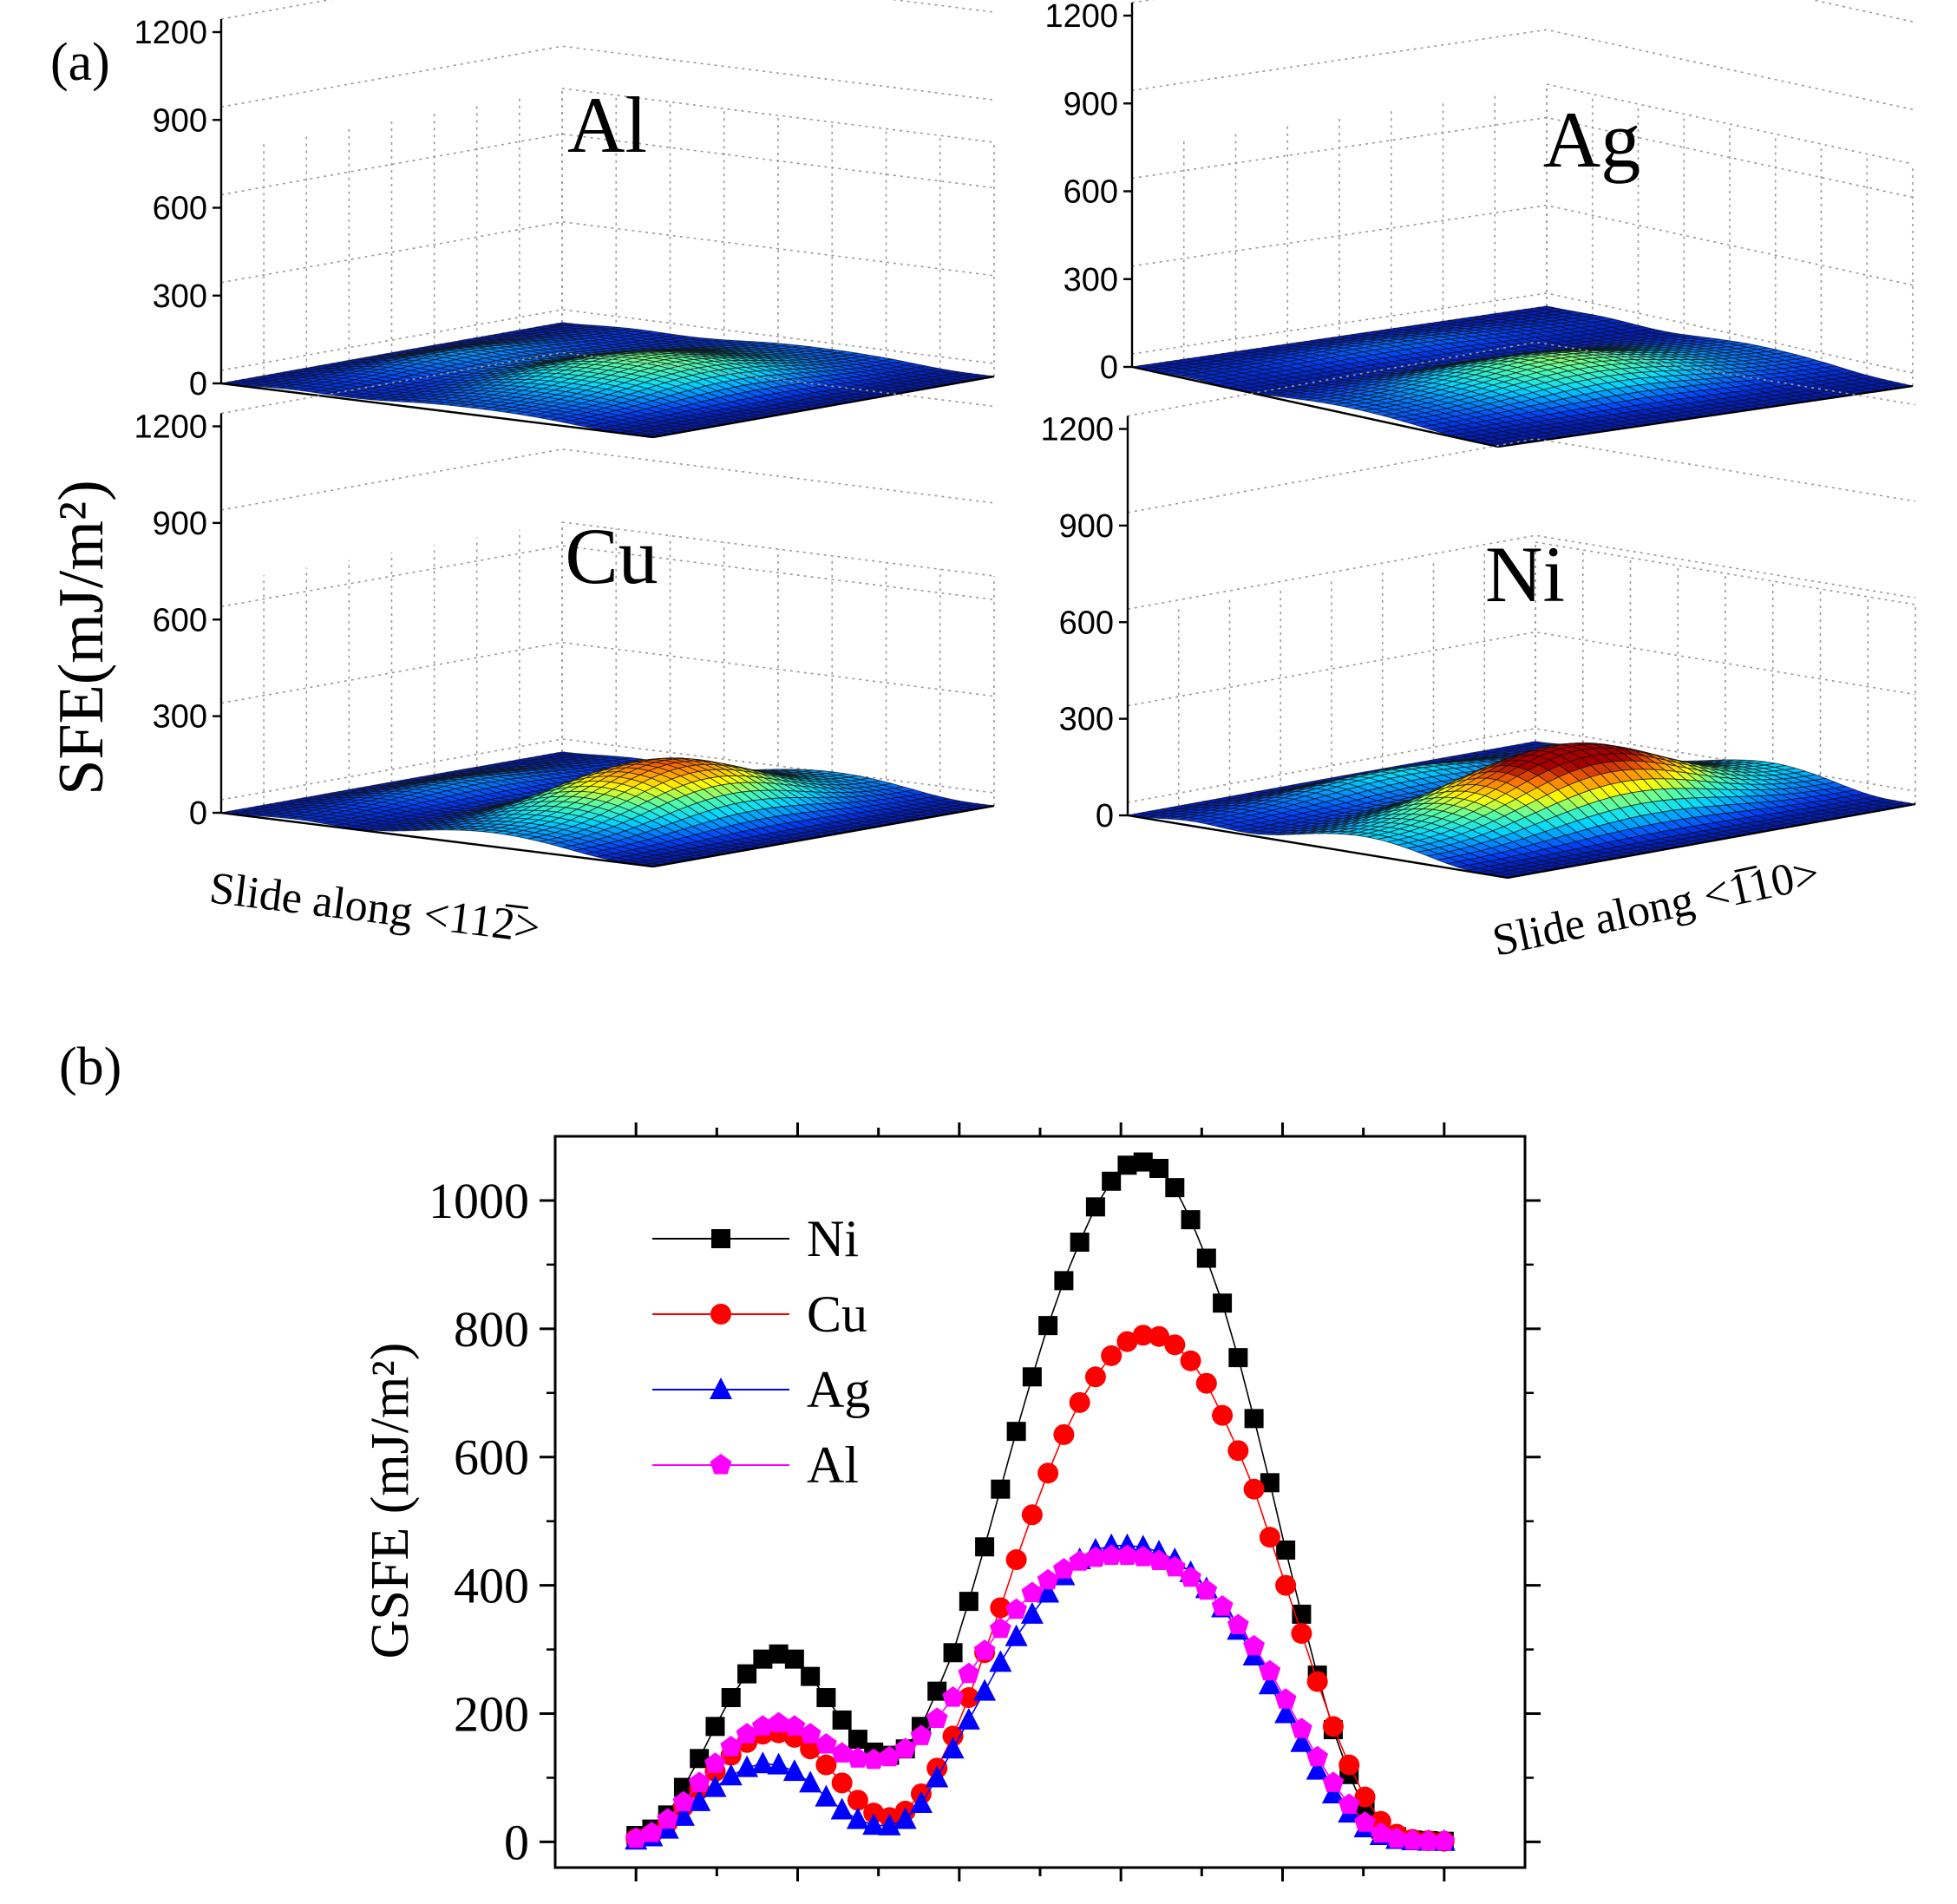  Describe the element at coordinates (611, 556) in the screenshot. I see `surface-title: Cu` at that location.